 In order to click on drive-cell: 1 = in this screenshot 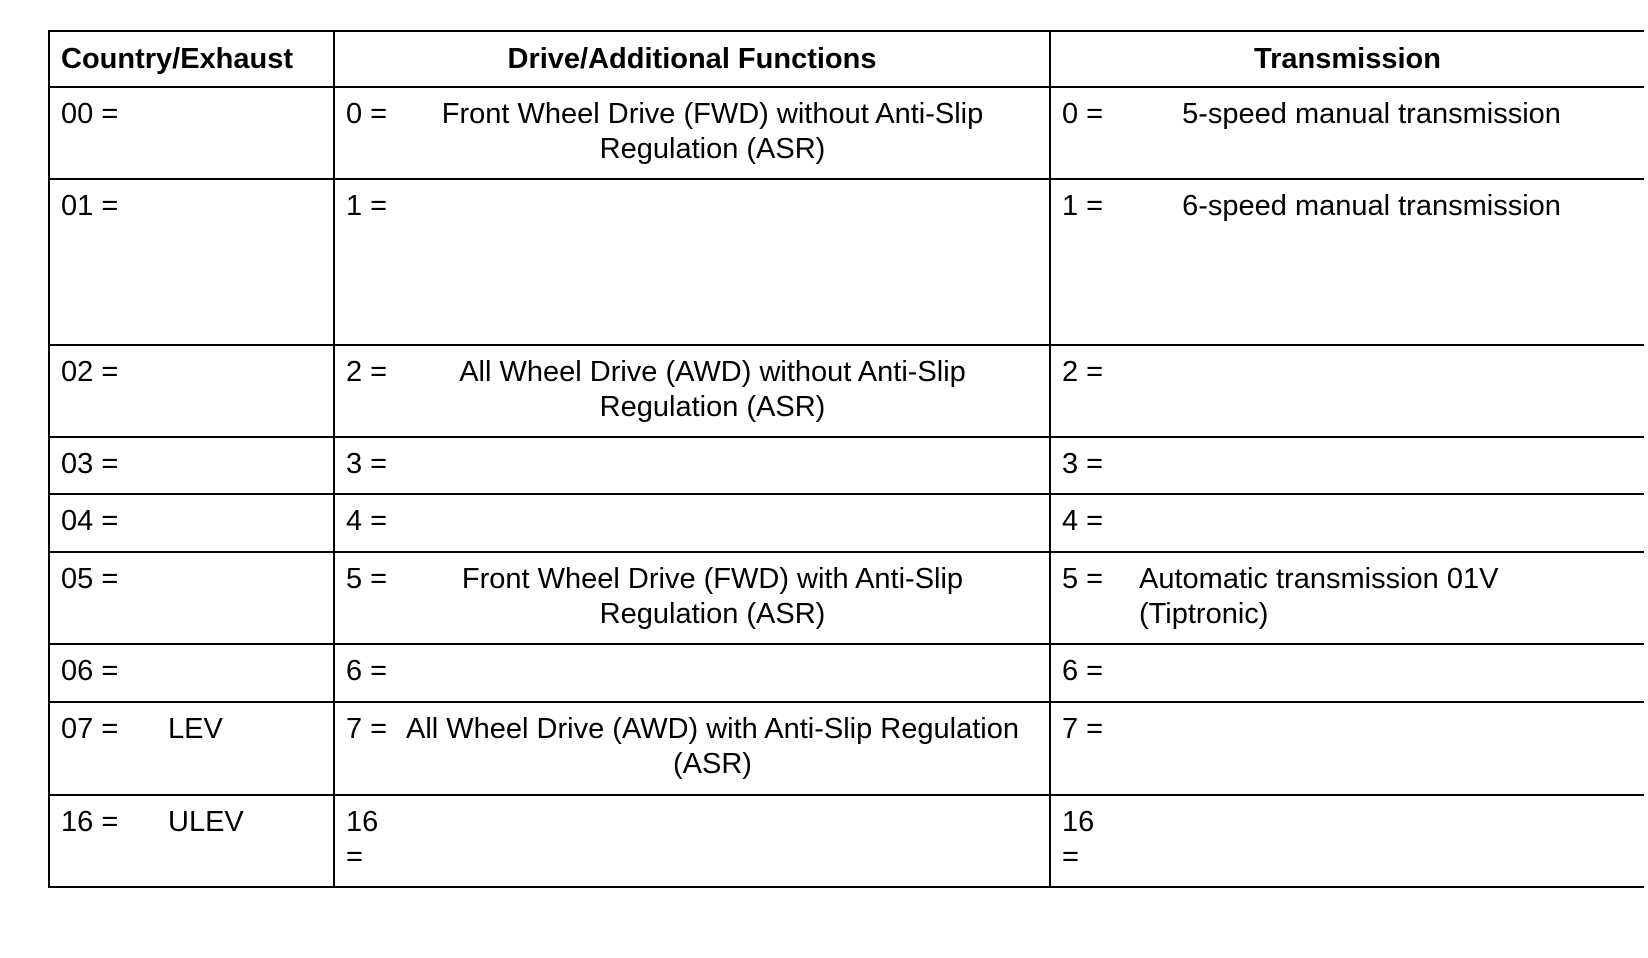, I will do `click(692, 262)`.